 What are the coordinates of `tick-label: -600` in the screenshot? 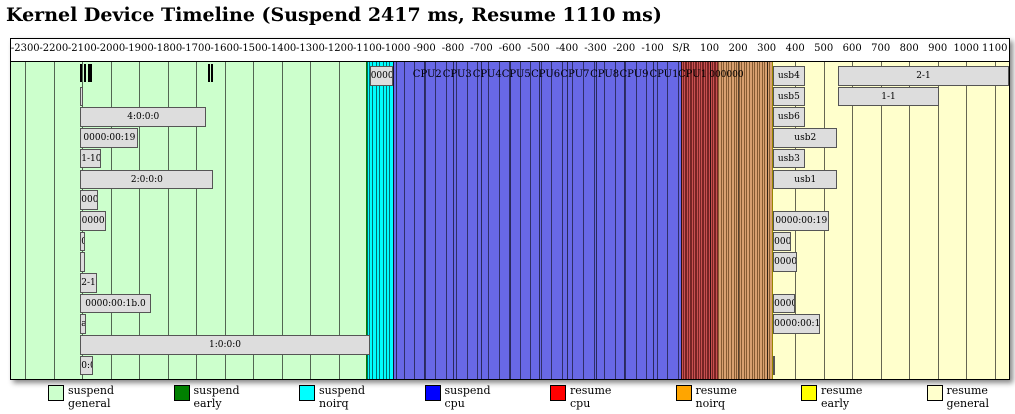 It's located at (510, 48).